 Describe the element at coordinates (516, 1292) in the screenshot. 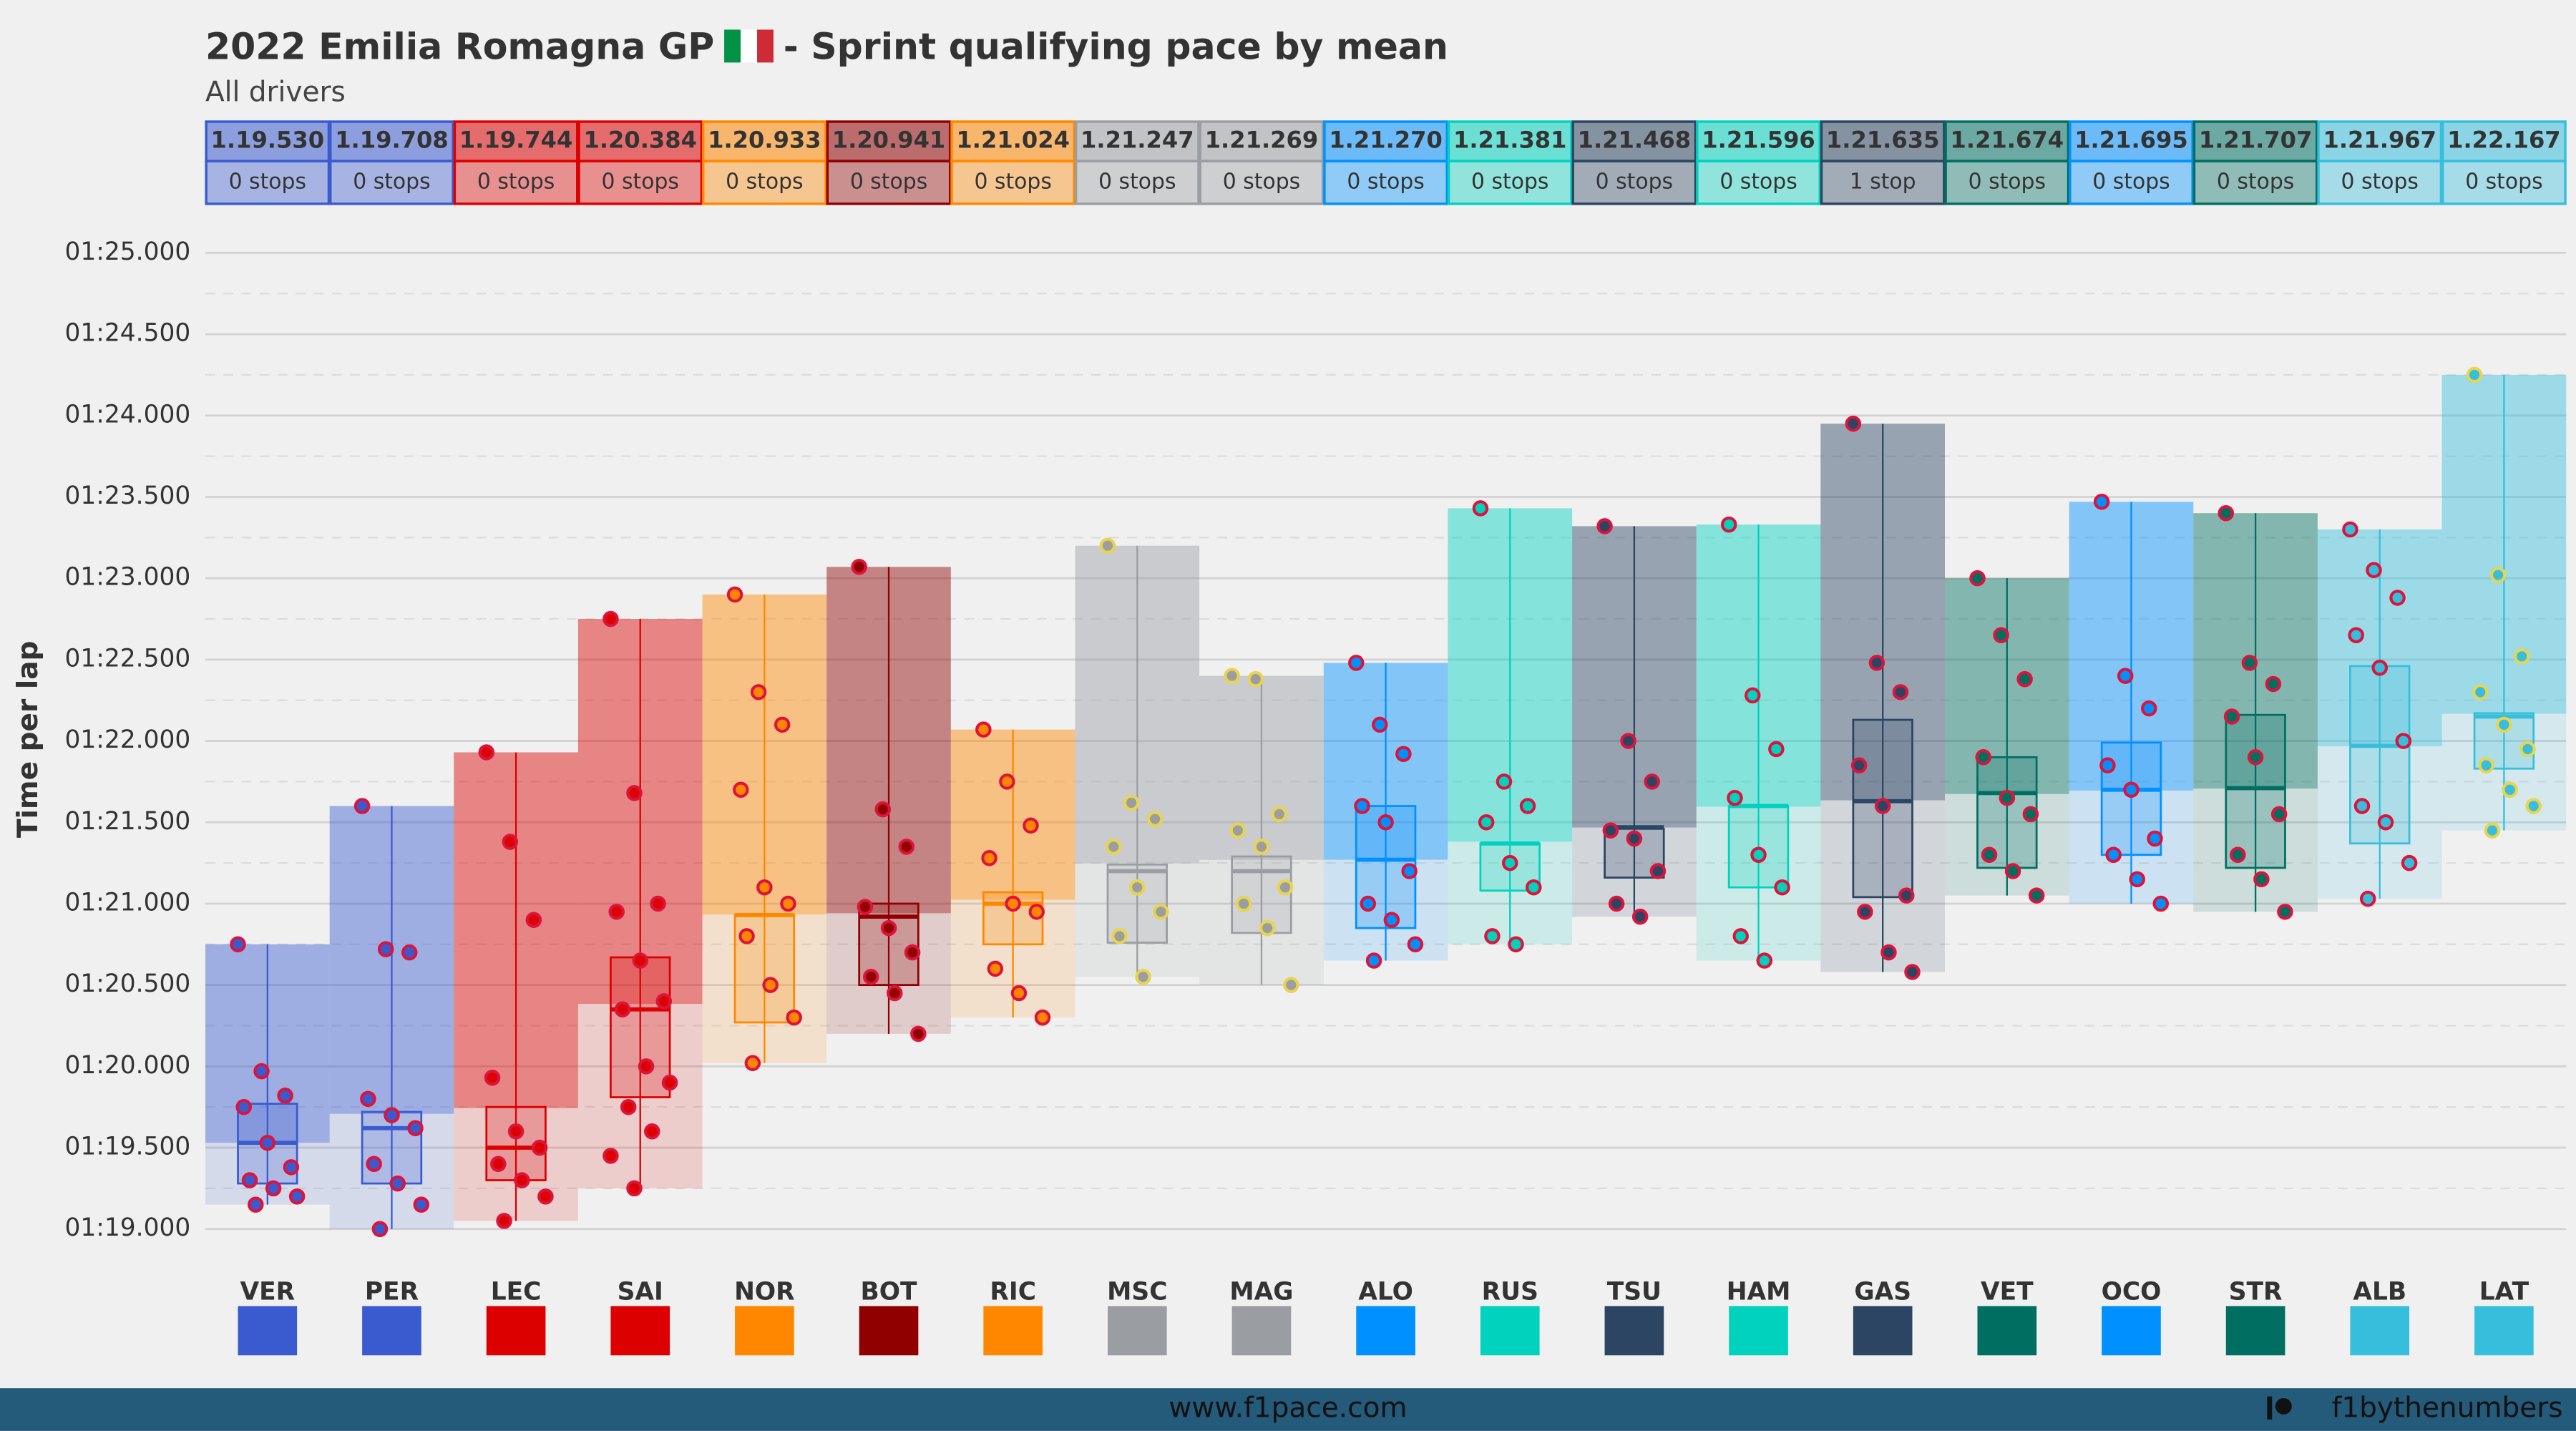

I see `driver-label: LEC` at that location.